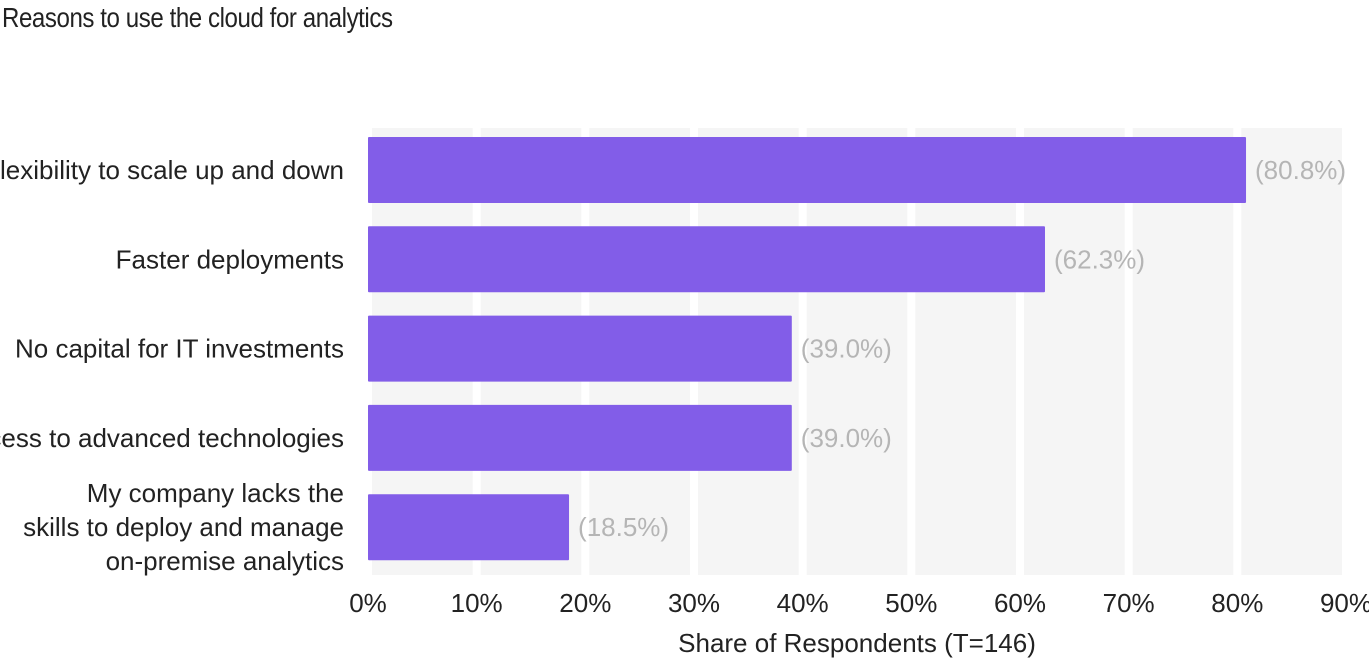  What do you see at coordinates (585, 603) in the screenshot?
I see `x-tick-label: 20%` at bounding box center [585, 603].